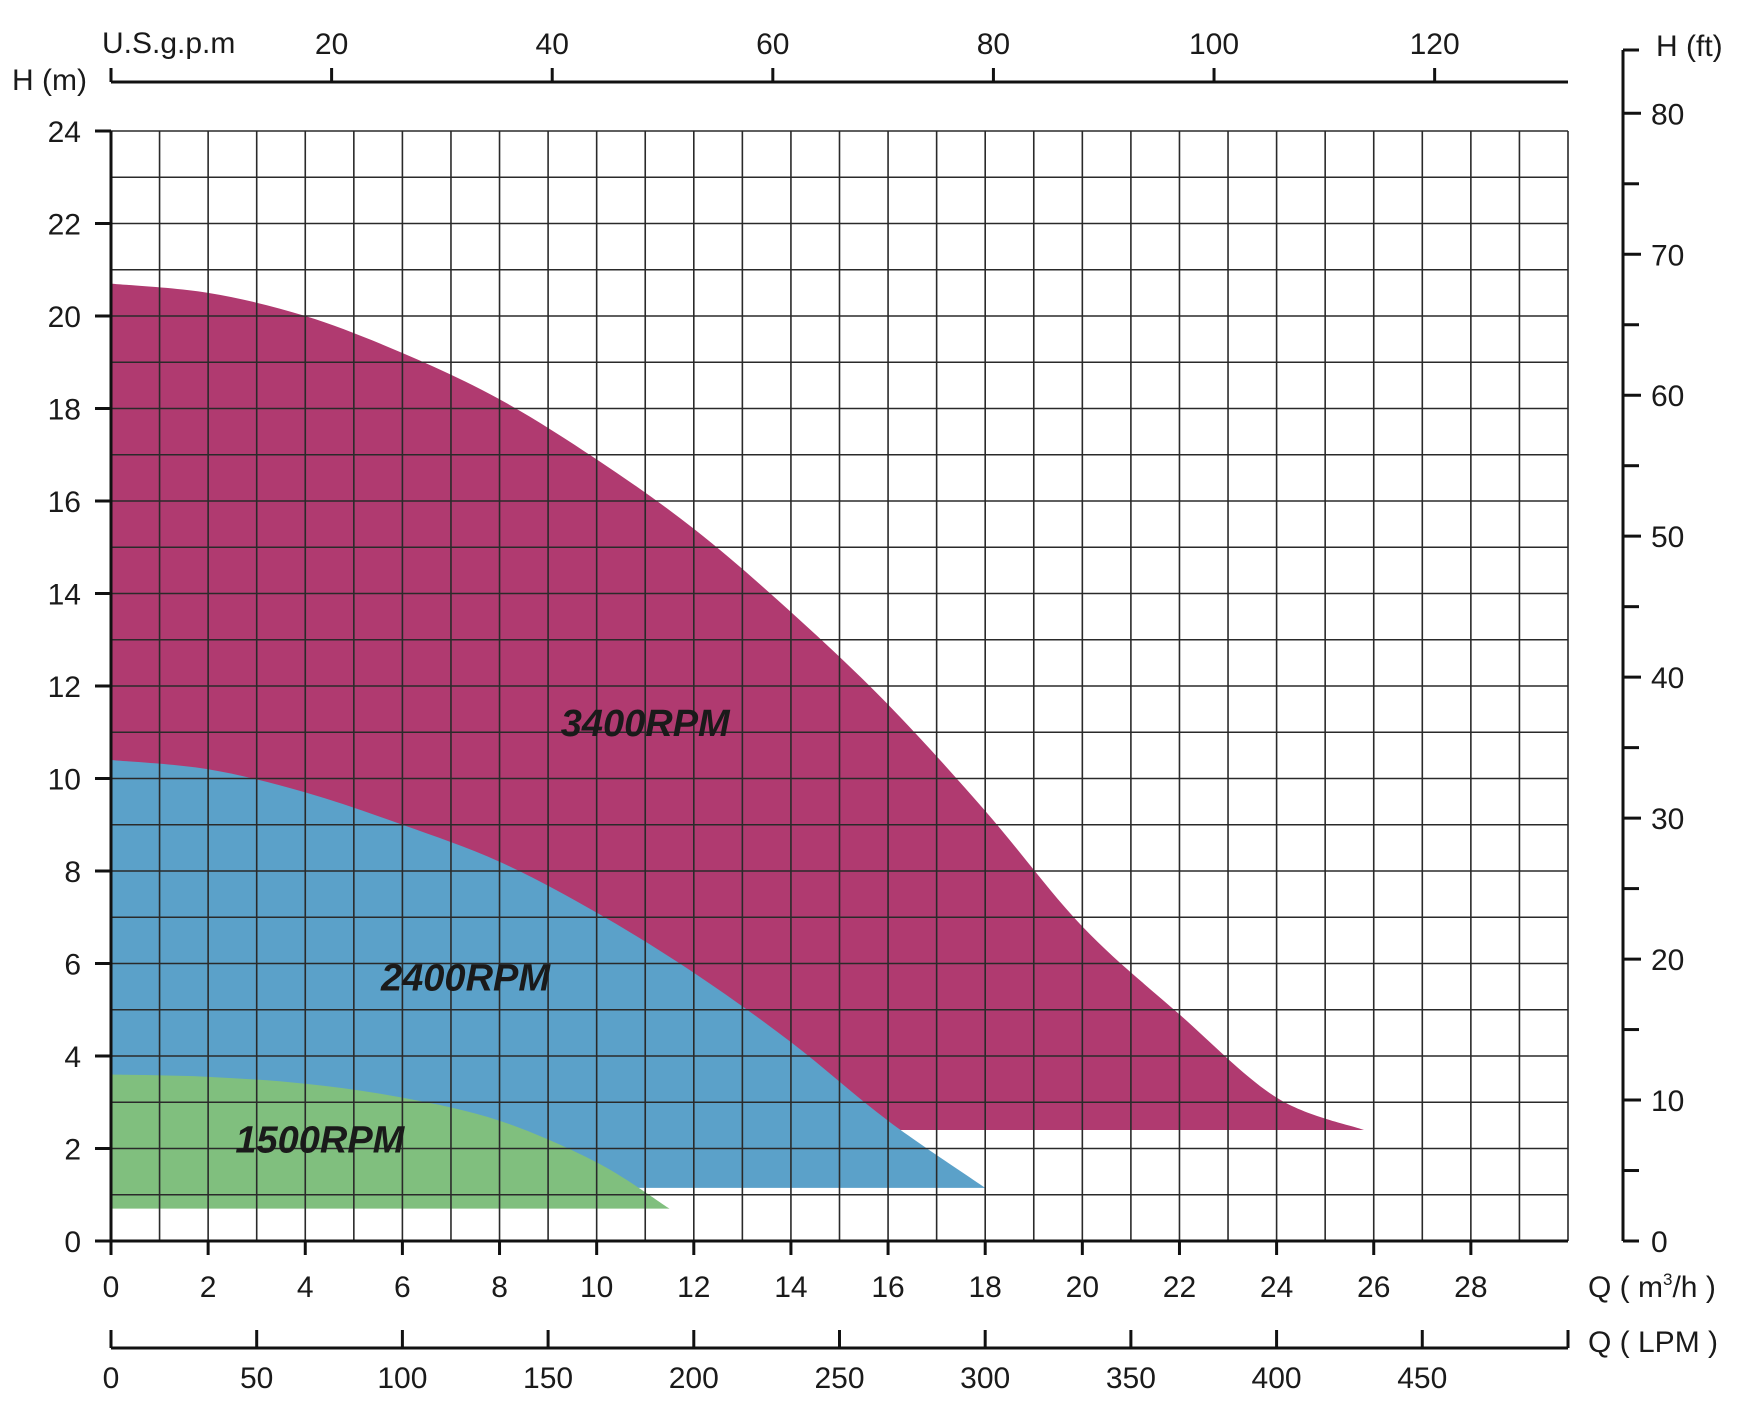 This screenshot has height=1403, width=1748. What do you see at coordinates (64, 317) in the screenshot?
I see `y-tick-label: 20` at bounding box center [64, 317].